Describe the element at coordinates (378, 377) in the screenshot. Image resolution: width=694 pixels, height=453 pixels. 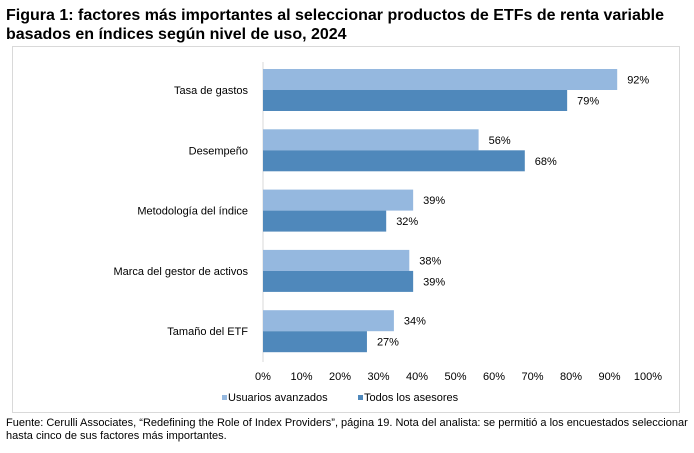
I see `x-tick-label: 30%` at that location.